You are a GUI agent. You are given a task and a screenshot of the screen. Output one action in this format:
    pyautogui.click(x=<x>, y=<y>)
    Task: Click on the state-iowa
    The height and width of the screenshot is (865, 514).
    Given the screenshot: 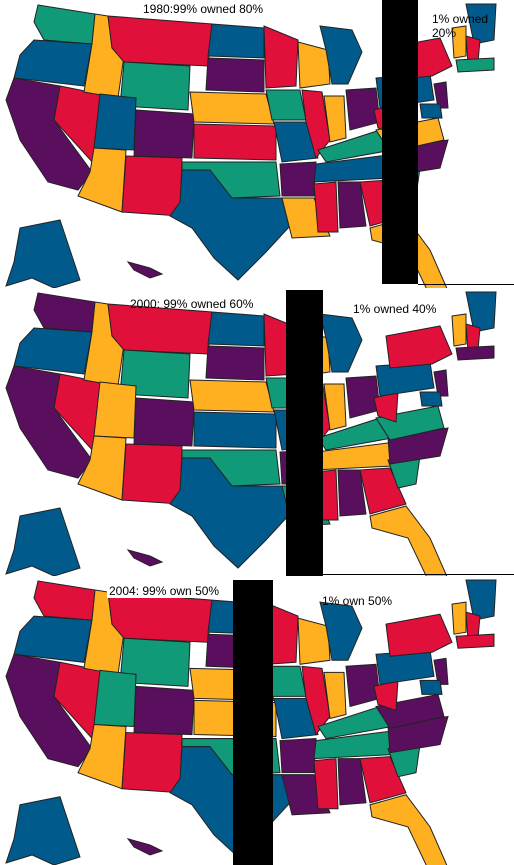 What is the action you would take?
    pyautogui.click(x=286, y=105)
    